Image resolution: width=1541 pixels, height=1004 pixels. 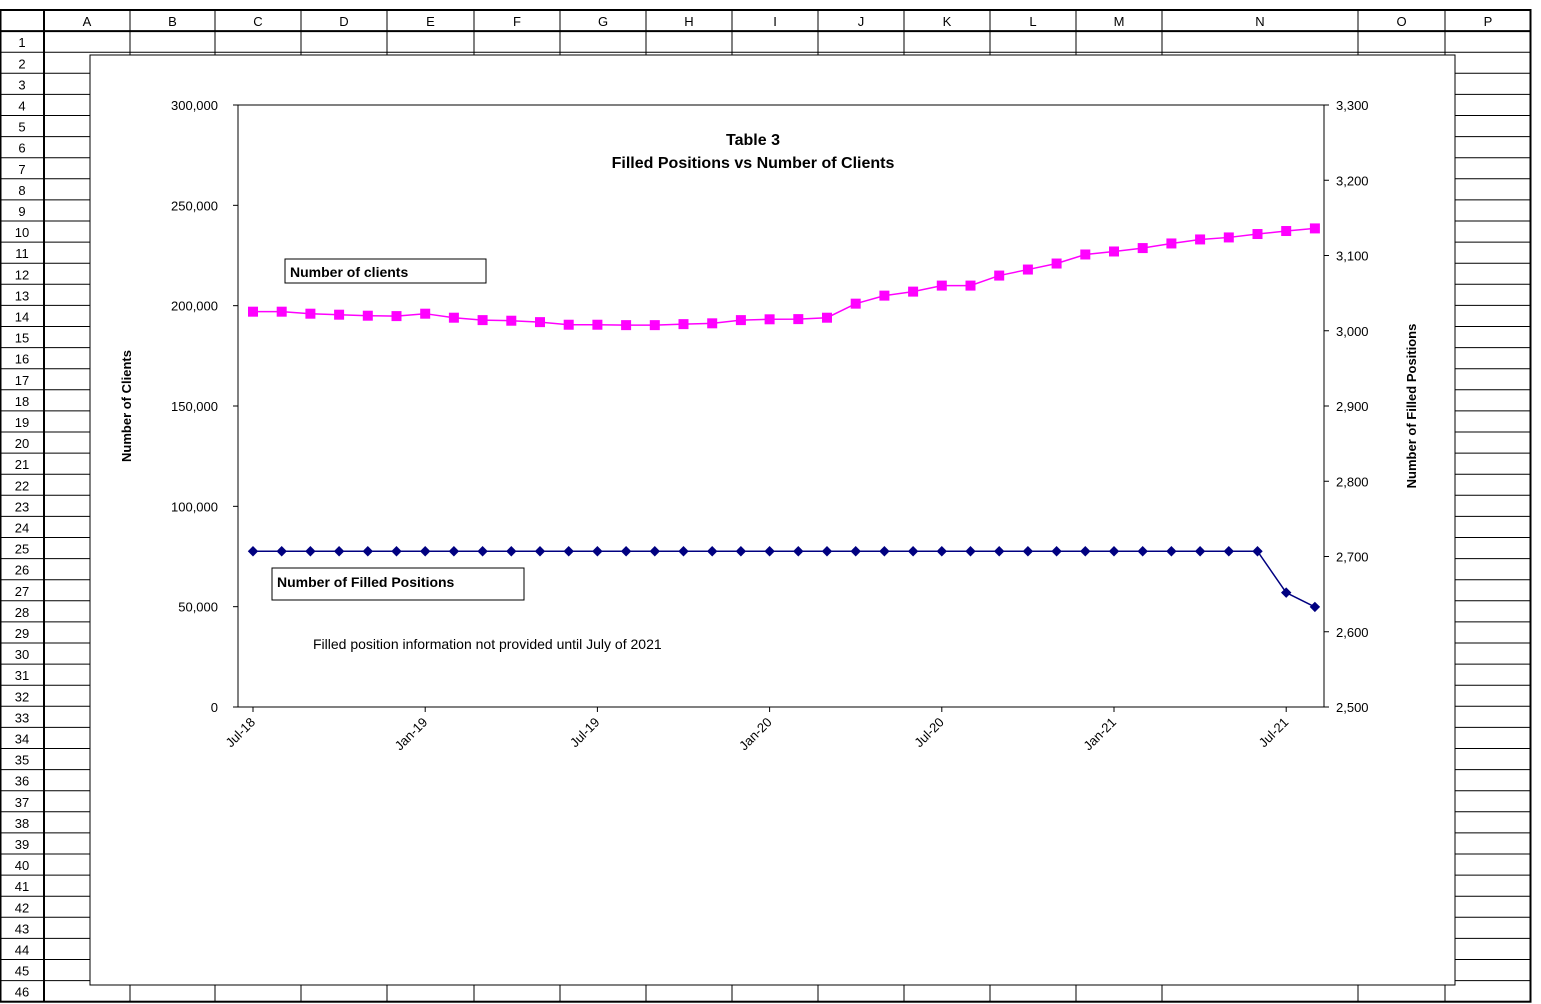 I want to click on y-left-tick-label: 50,000, so click(x=198, y=607).